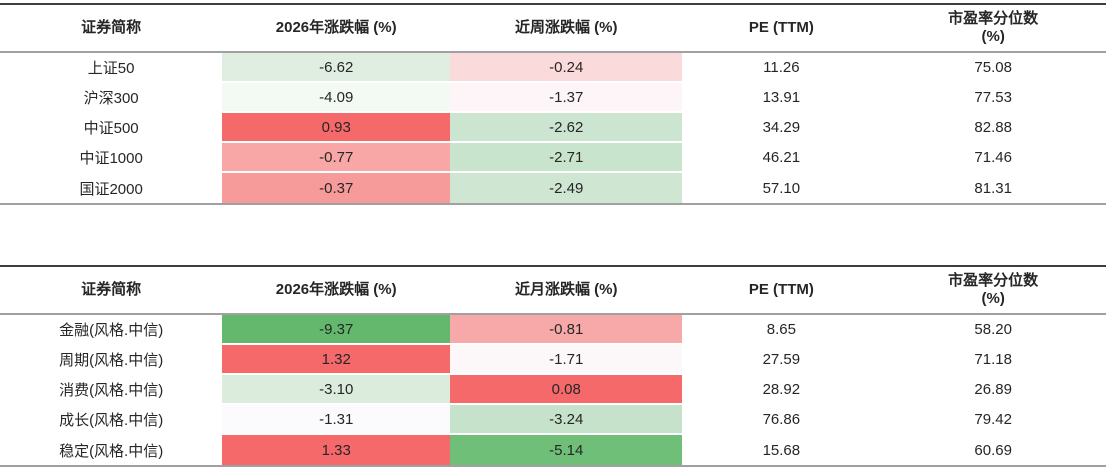 Image resolution: width=1106 pixels, height=471 pixels. What do you see at coordinates (781, 330) in the screenshot?
I see `value-cell: 8.65` at bounding box center [781, 330].